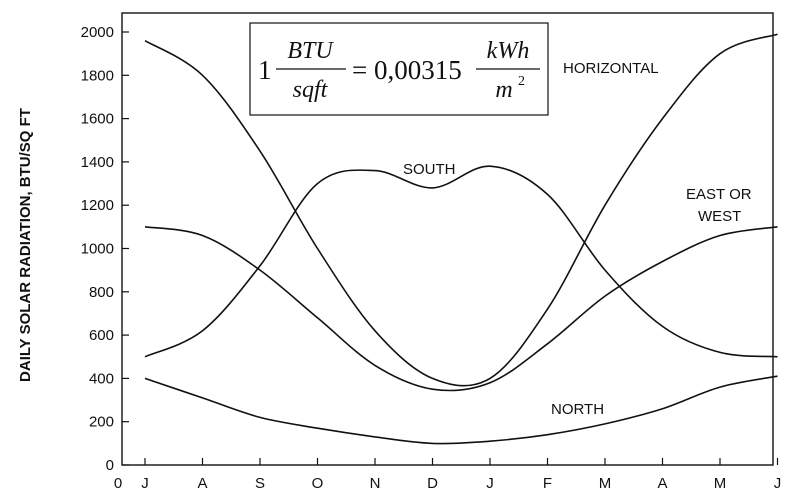 The height and width of the screenshot is (493, 785). What do you see at coordinates (101, 335) in the screenshot?
I see `y-tick-label: 600` at bounding box center [101, 335].